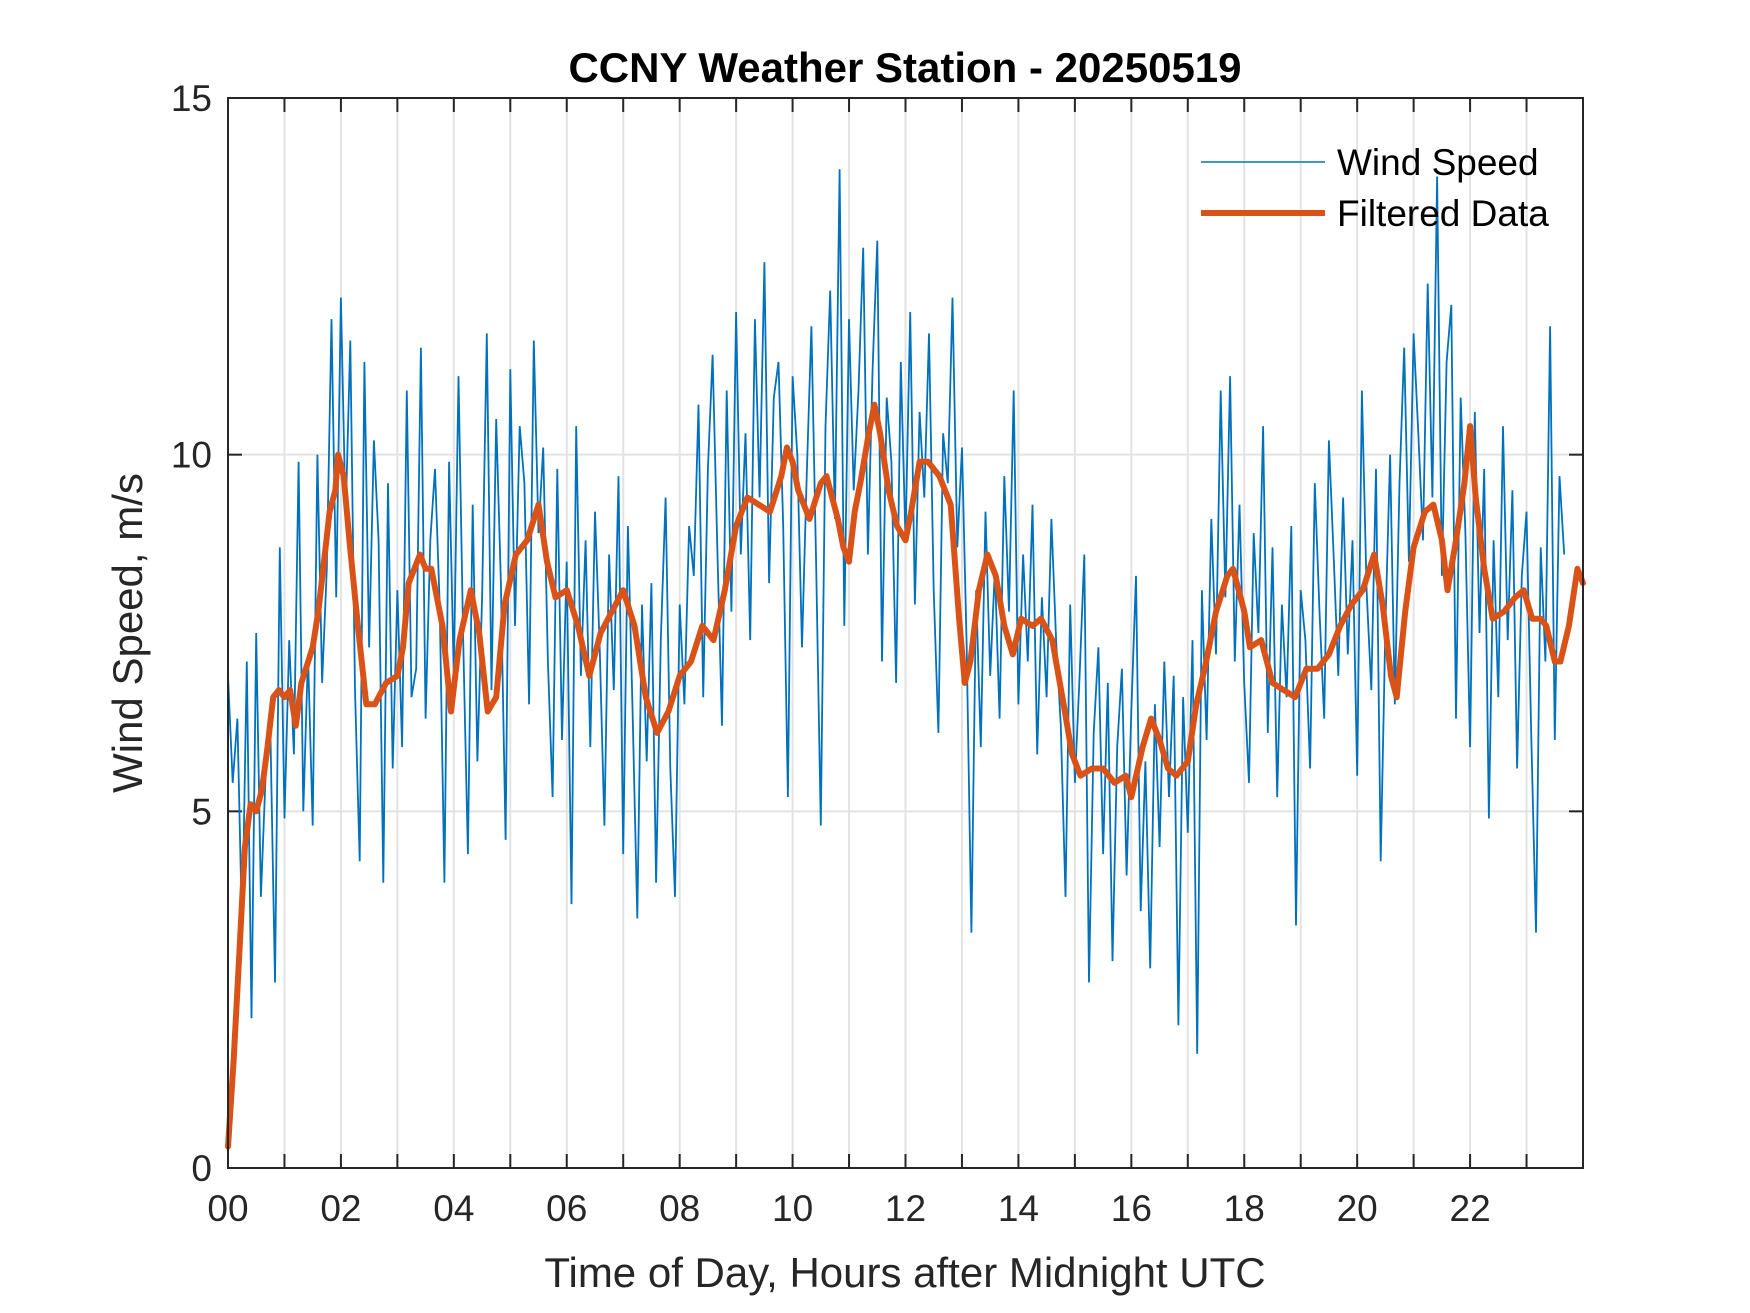 This screenshot has height=1313, width=1750. I want to click on y-tick-label: 15, so click(191, 98).